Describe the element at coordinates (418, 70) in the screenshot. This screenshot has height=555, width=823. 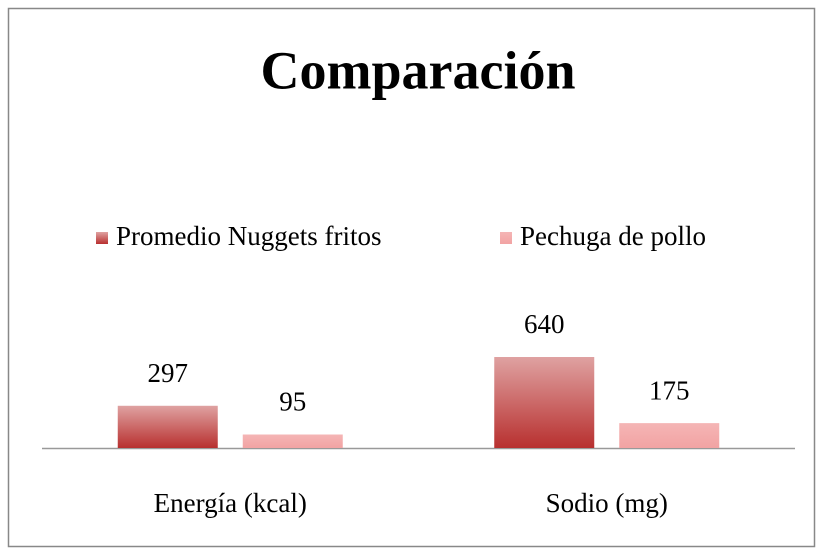
I see `chart-title: Comparación` at that location.